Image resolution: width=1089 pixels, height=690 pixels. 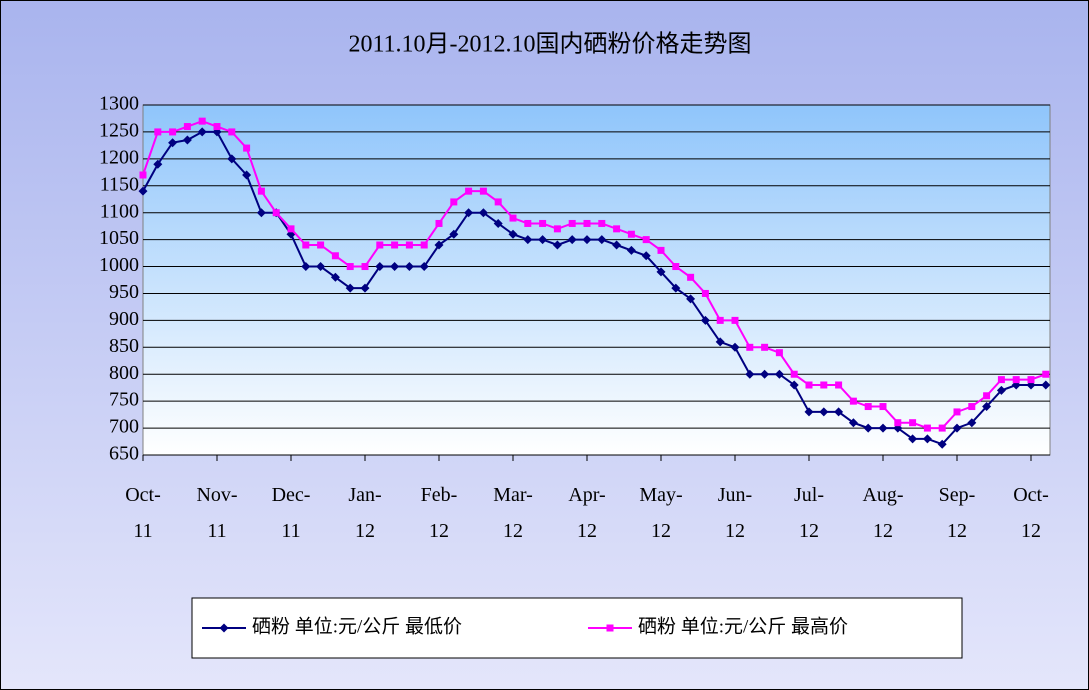 I want to click on legend-marker, so click(x=224, y=628).